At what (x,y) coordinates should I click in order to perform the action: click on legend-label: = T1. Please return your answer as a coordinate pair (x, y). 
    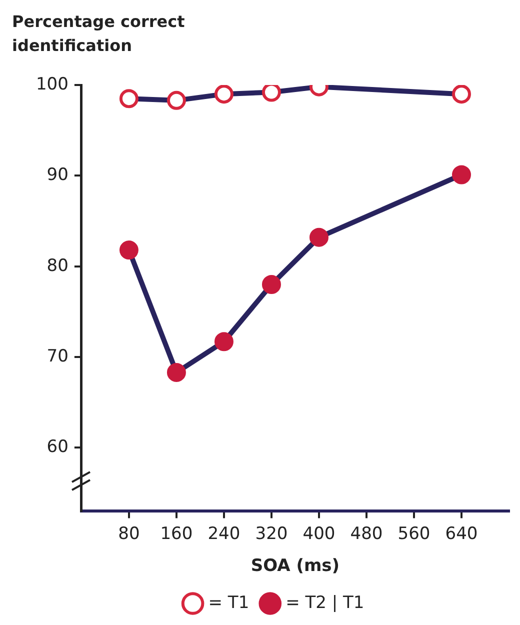
    Looking at the image, I should click on (229, 602).